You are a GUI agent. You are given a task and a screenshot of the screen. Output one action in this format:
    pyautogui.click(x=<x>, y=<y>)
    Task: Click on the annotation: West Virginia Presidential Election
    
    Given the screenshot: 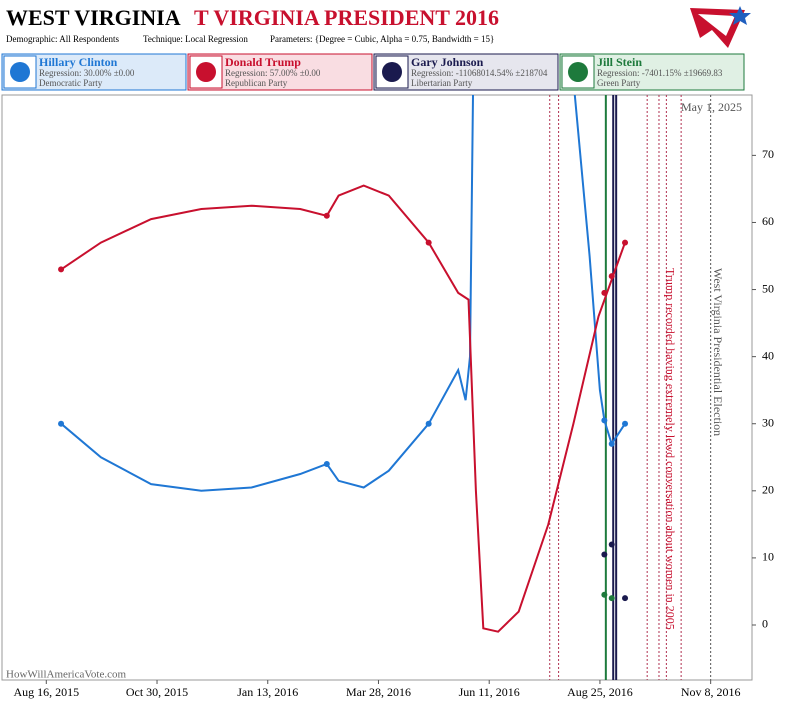 What is the action you would take?
    pyautogui.click(x=718, y=352)
    